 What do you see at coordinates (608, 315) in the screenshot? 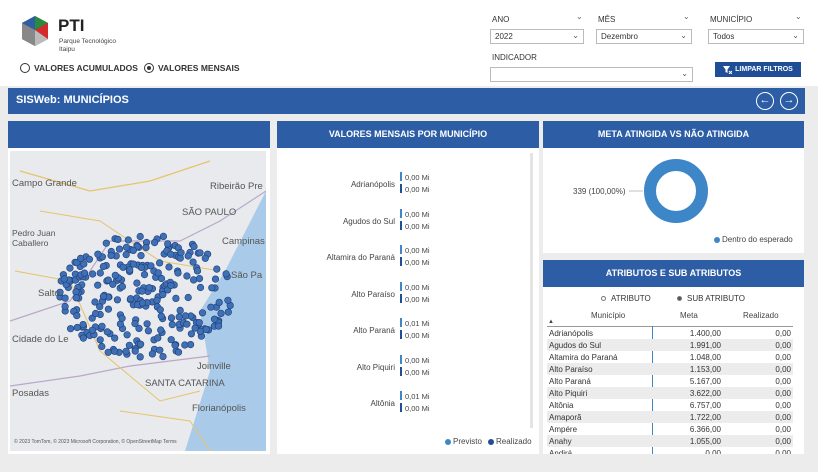
I see `column-header-municipio: Município` at bounding box center [608, 315].